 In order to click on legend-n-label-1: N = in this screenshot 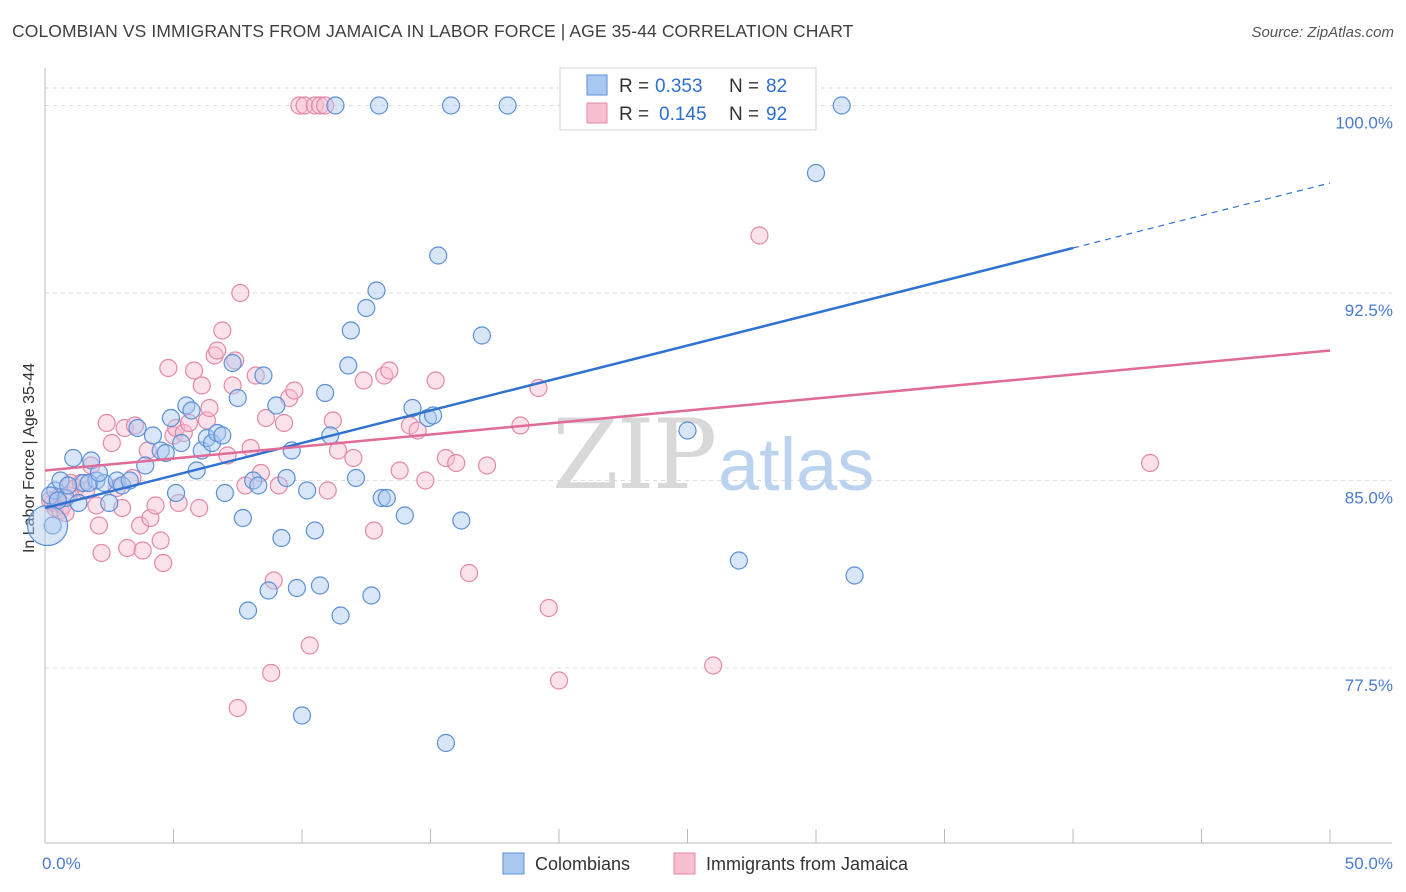, I will do `click(744, 86)`.